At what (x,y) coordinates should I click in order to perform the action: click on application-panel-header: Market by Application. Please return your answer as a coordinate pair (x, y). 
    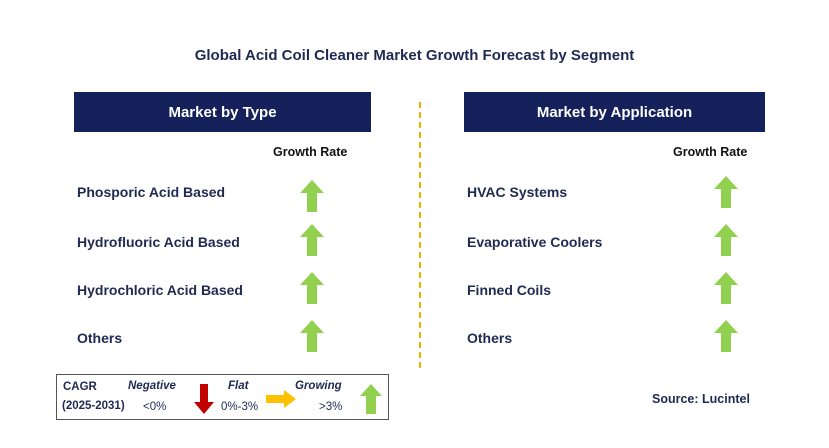
    Looking at the image, I should click on (614, 112).